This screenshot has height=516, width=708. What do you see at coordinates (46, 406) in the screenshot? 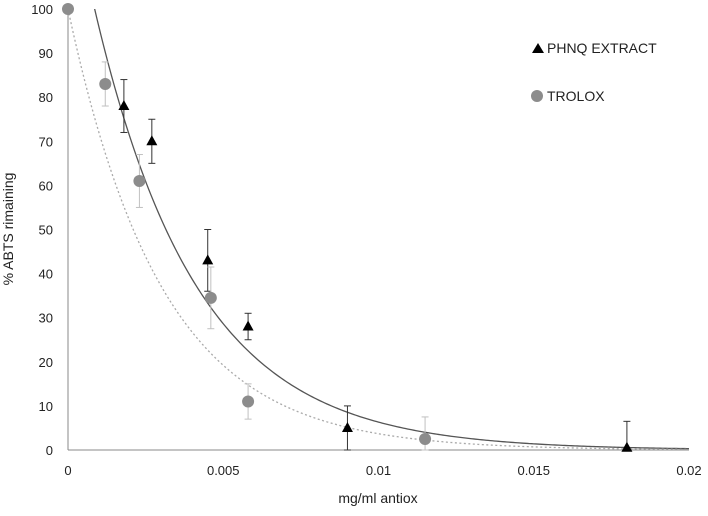
I see `y-tick-label: 10` at bounding box center [46, 406].